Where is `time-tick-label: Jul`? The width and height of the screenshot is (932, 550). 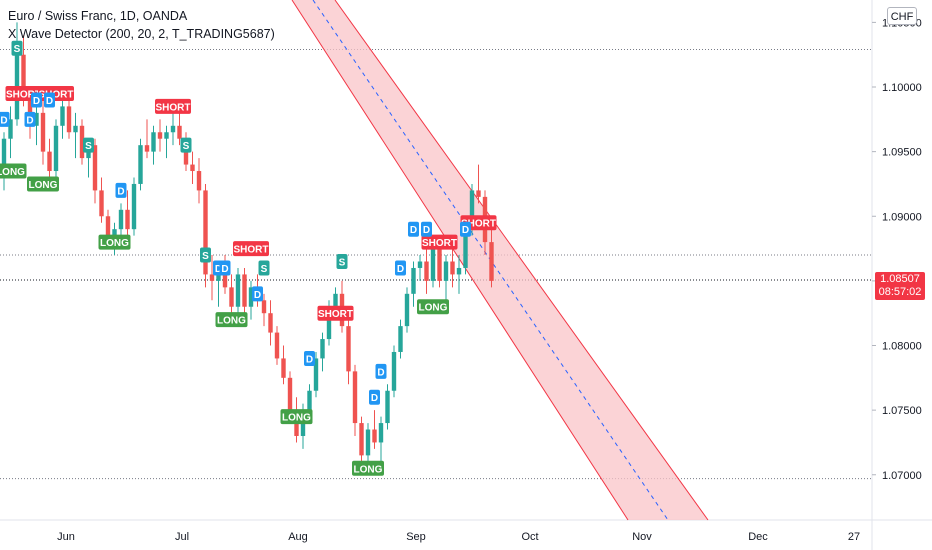
time-tick-label: Jul is located at coordinates (182, 537).